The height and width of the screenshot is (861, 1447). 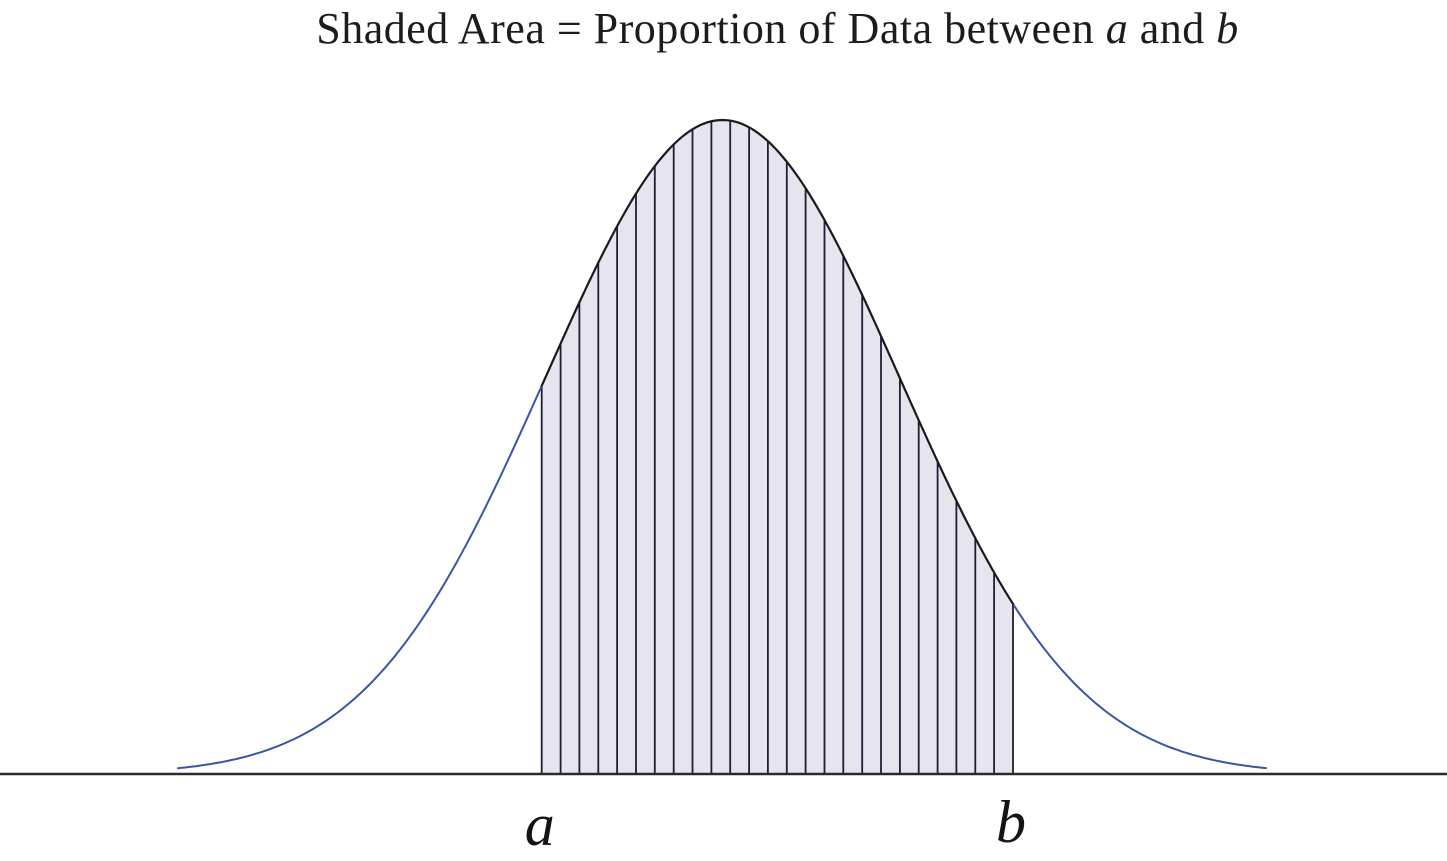 What do you see at coordinates (539, 825) in the screenshot?
I see `axis-label-a: a` at bounding box center [539, 825].